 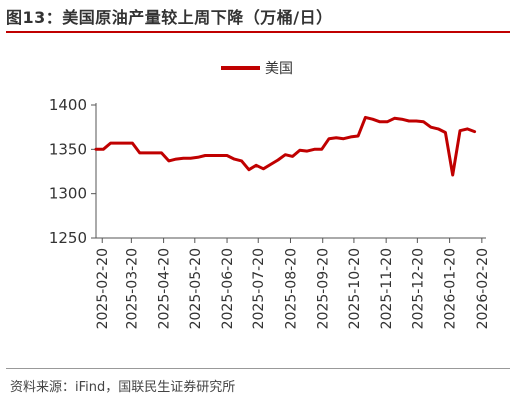 I want to click on x-tick-label: 2025-06-20, so click(x=228, y=288).